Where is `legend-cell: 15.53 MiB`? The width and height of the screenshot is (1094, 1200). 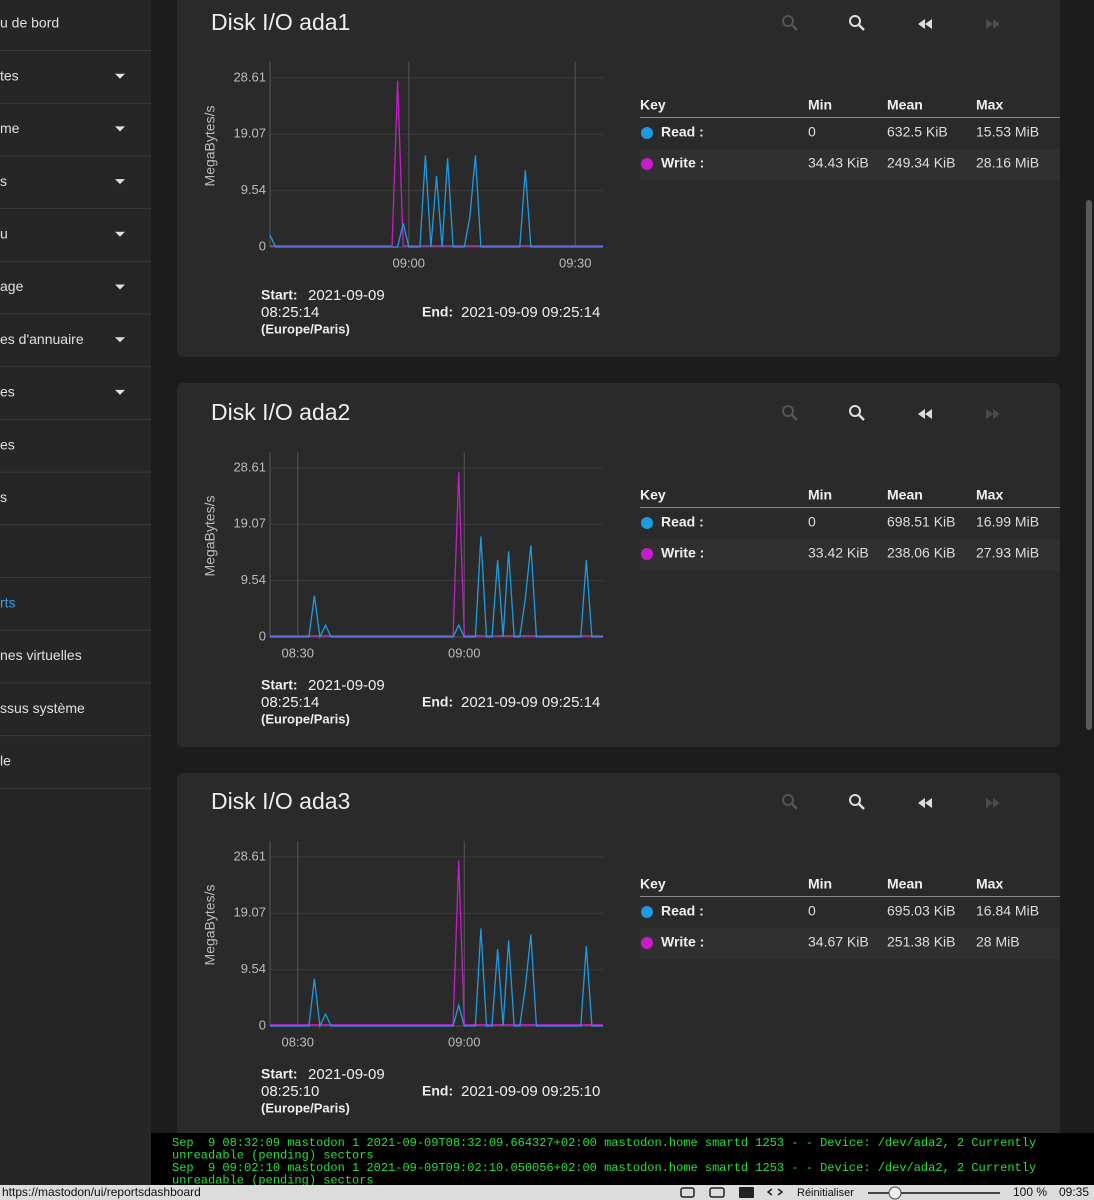
legend-cell: 15.53 MiB is located at coordinates (1007, 132).